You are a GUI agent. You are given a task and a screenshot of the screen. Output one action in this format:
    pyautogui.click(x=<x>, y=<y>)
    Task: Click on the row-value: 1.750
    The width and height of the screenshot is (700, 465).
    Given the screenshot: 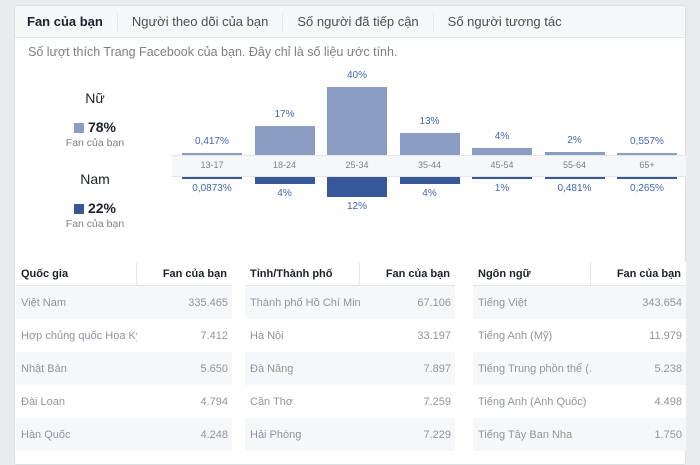 What is the action you would take?
    pyautogui.click(x=668, y=434)
    